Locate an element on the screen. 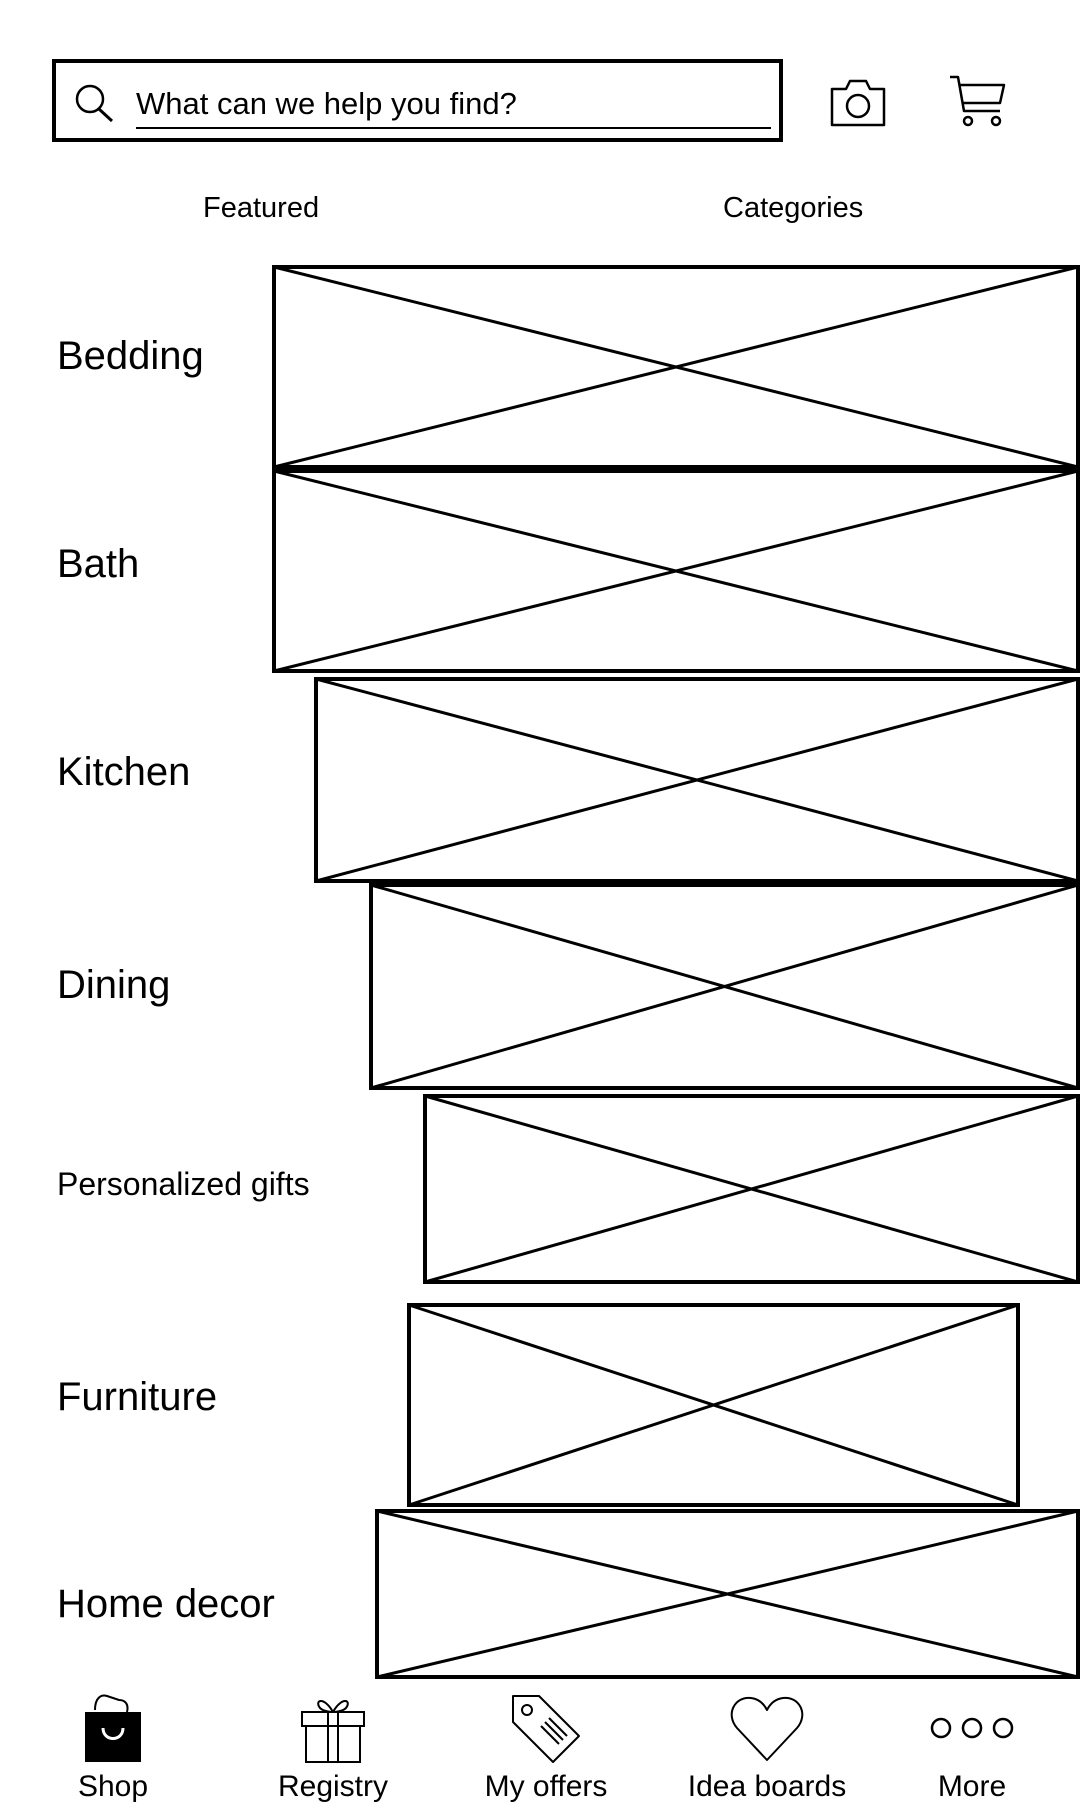 The height and width of the screenshot is (1804, 1080). category-label-kitchen: Kitchen is located at coordinates (124, 772).